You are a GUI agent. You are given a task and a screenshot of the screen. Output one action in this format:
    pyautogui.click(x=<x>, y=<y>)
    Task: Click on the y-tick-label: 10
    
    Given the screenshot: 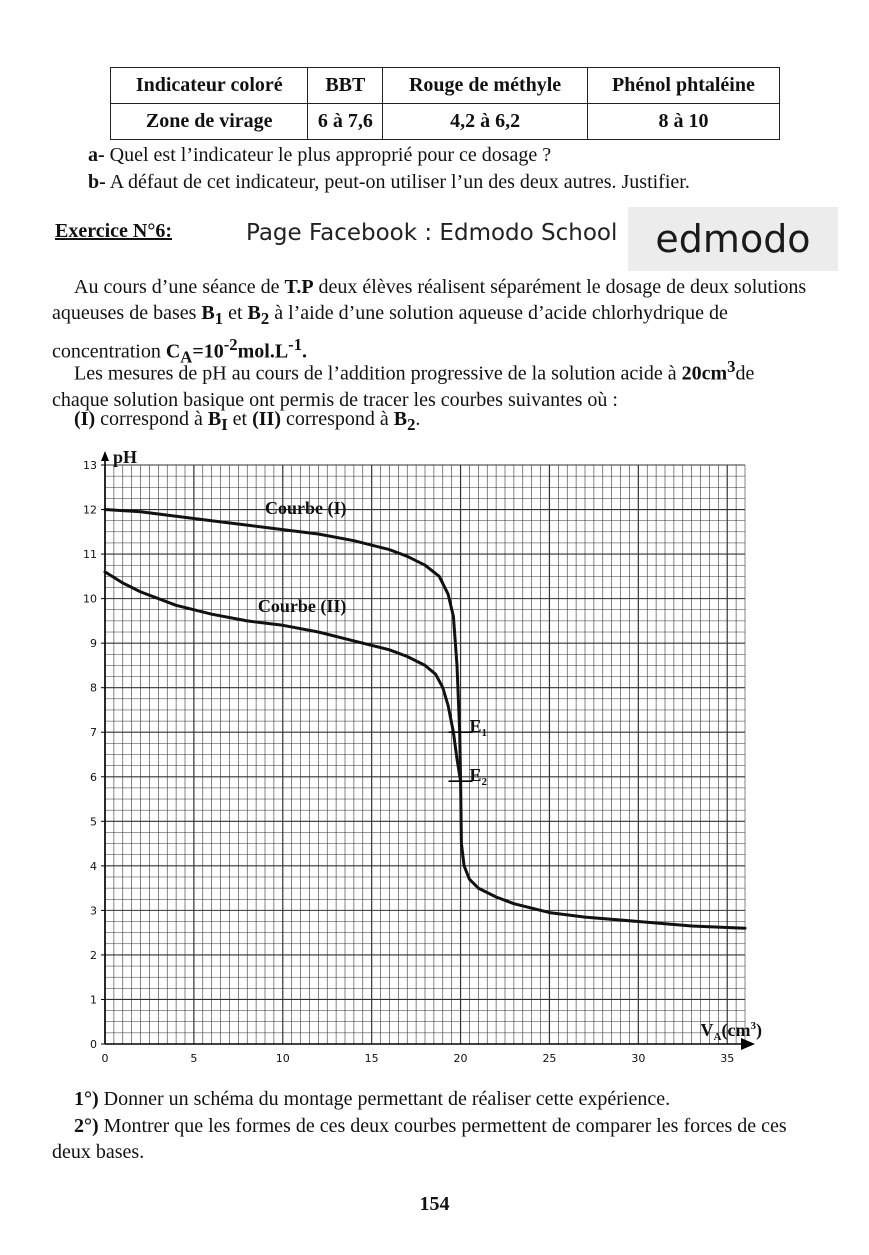 What is the action you would take?
    pyautogui.click(x=90, y=599)
    